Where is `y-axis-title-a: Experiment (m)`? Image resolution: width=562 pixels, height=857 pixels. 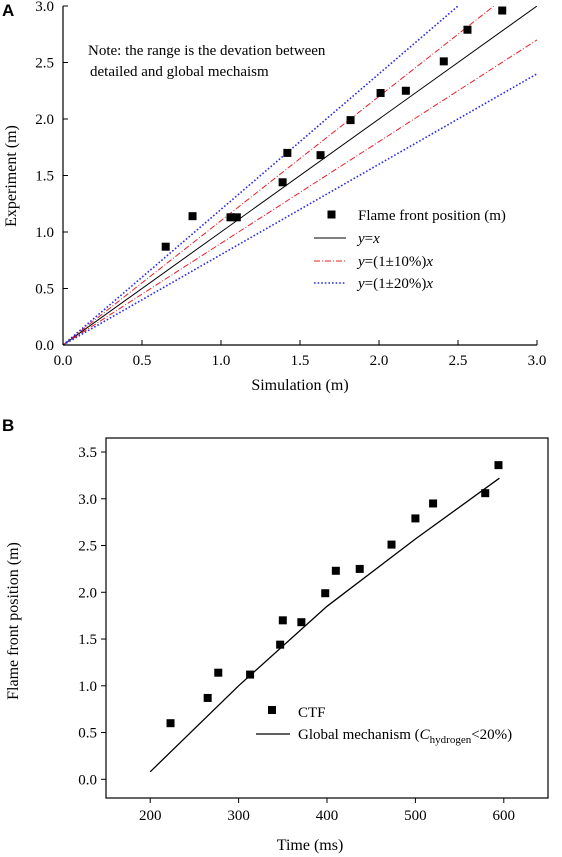 y-axis-title-a: Experiment (m) is located at coordinates (11, 176).